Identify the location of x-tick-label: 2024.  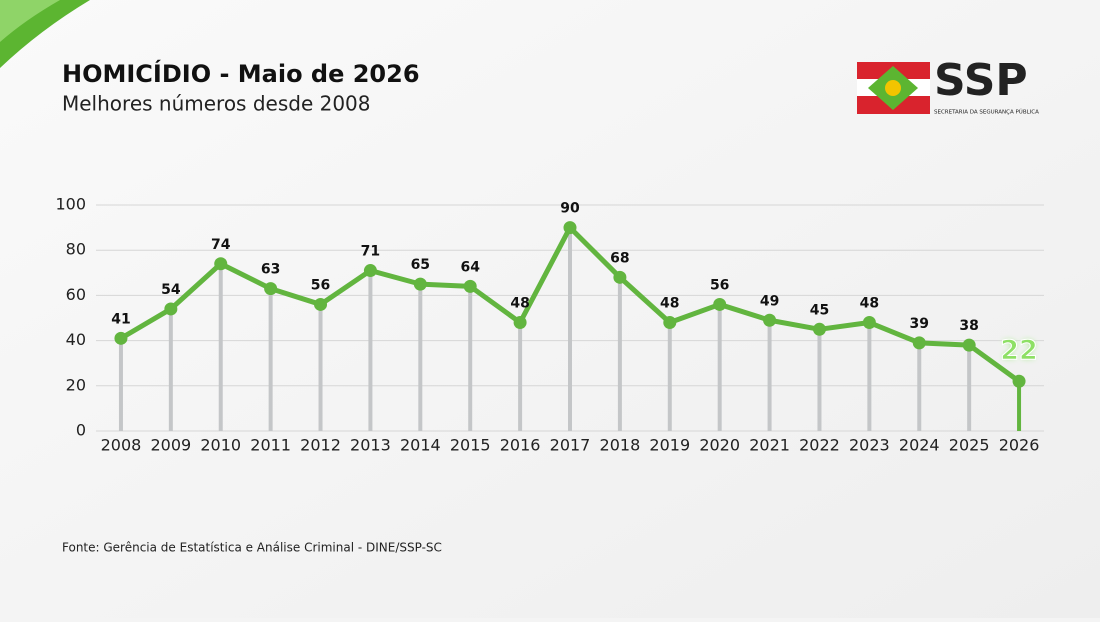
(919, 445).